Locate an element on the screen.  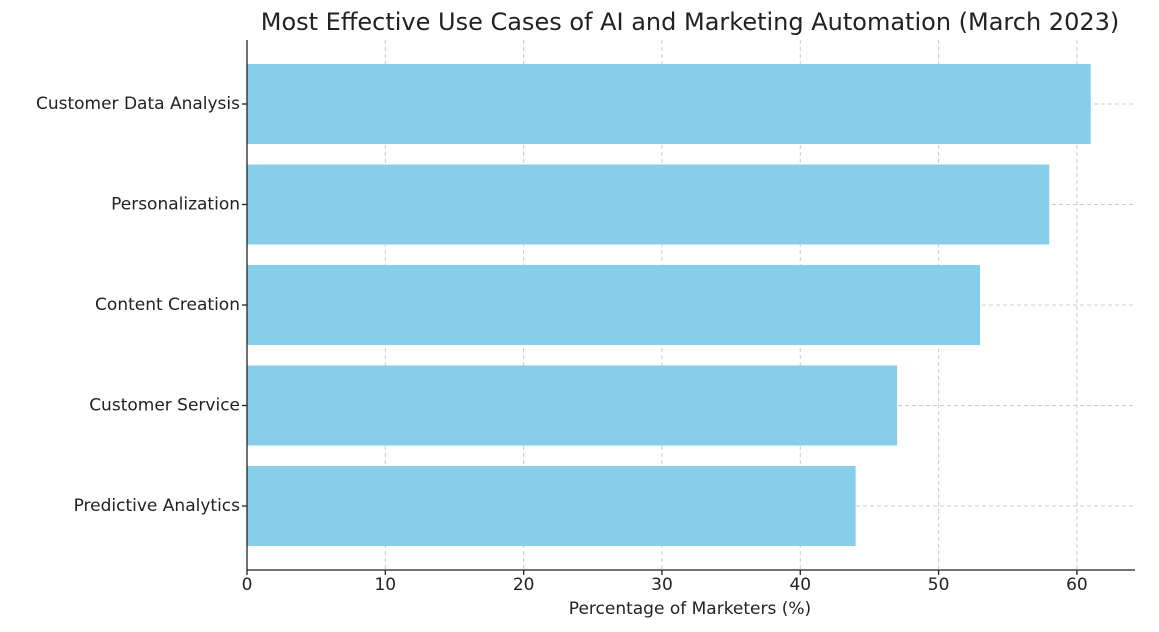
y-tick-label: Customer Data Analysis is located at coordinates (138, 104).